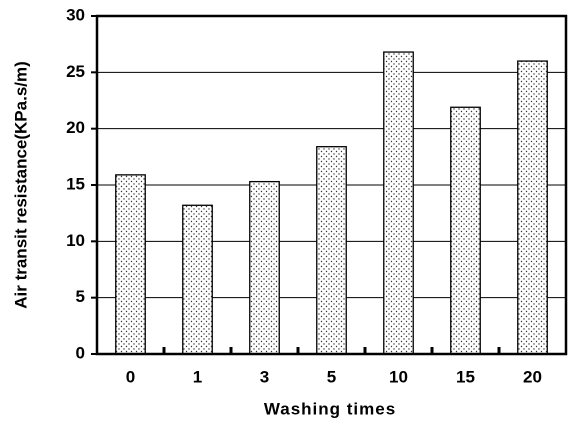 This screenshot has height=426, width=568. I want to click on y-tick-label: 25, so click(75, 71).